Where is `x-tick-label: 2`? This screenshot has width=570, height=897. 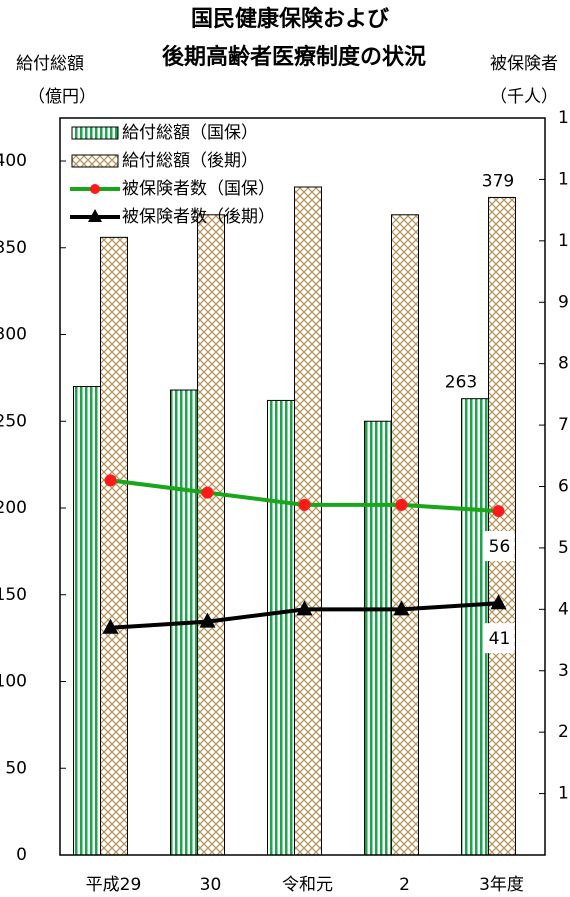
x-tick-label: 2 is located at coordinates (404, 885).